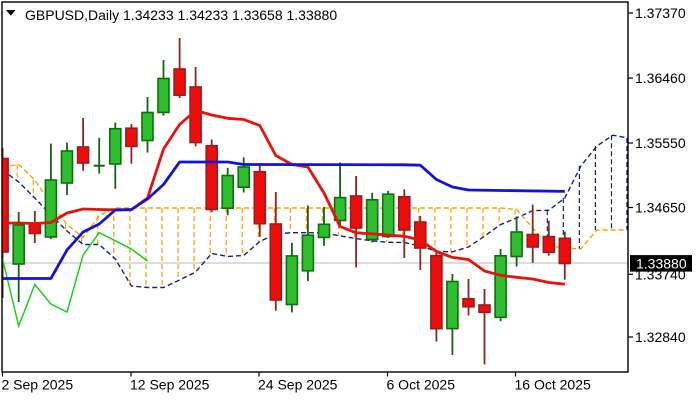 The image size is (700, 400). Describe the element at coordinates (298, 385) in the screenshot. I see `svg-text: 24 Sep 2025` at that location.